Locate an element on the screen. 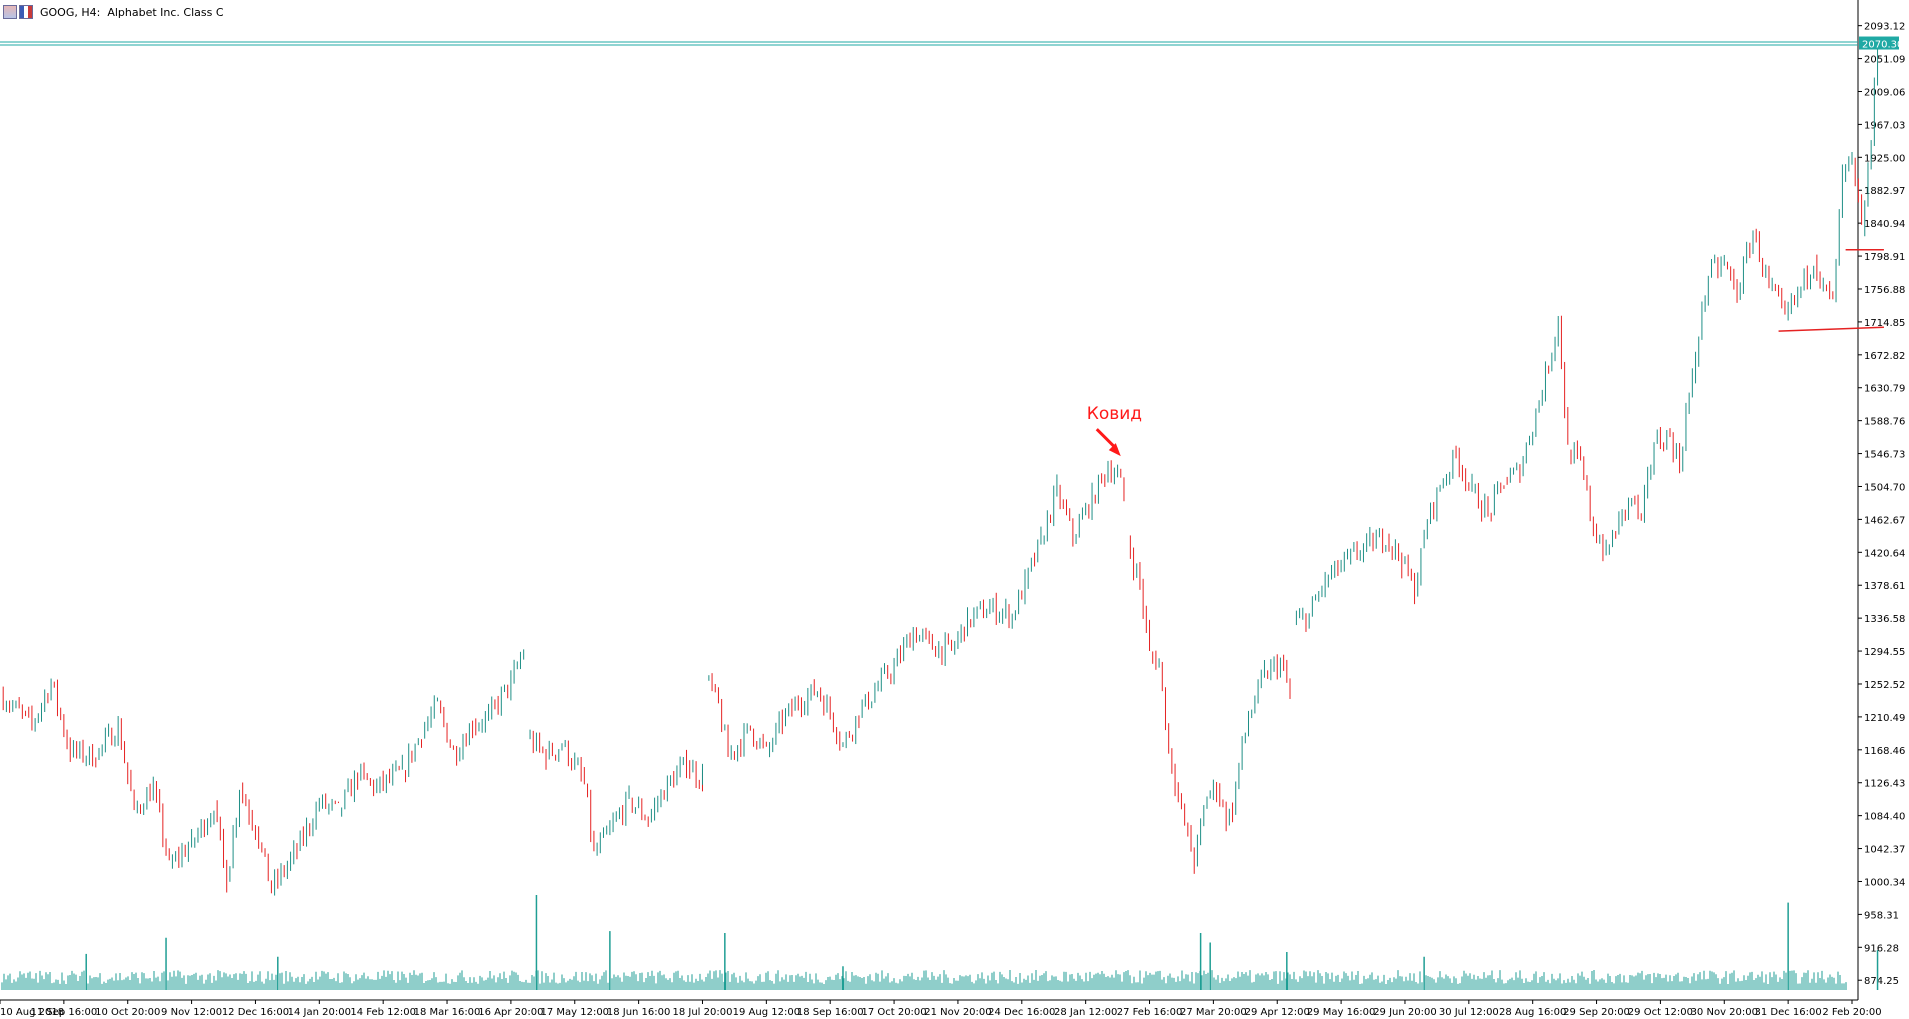 The height and width of the screenshot is (1019, 1909). price-tick-label: 1925.00 is located at coordinates (1884, 158).